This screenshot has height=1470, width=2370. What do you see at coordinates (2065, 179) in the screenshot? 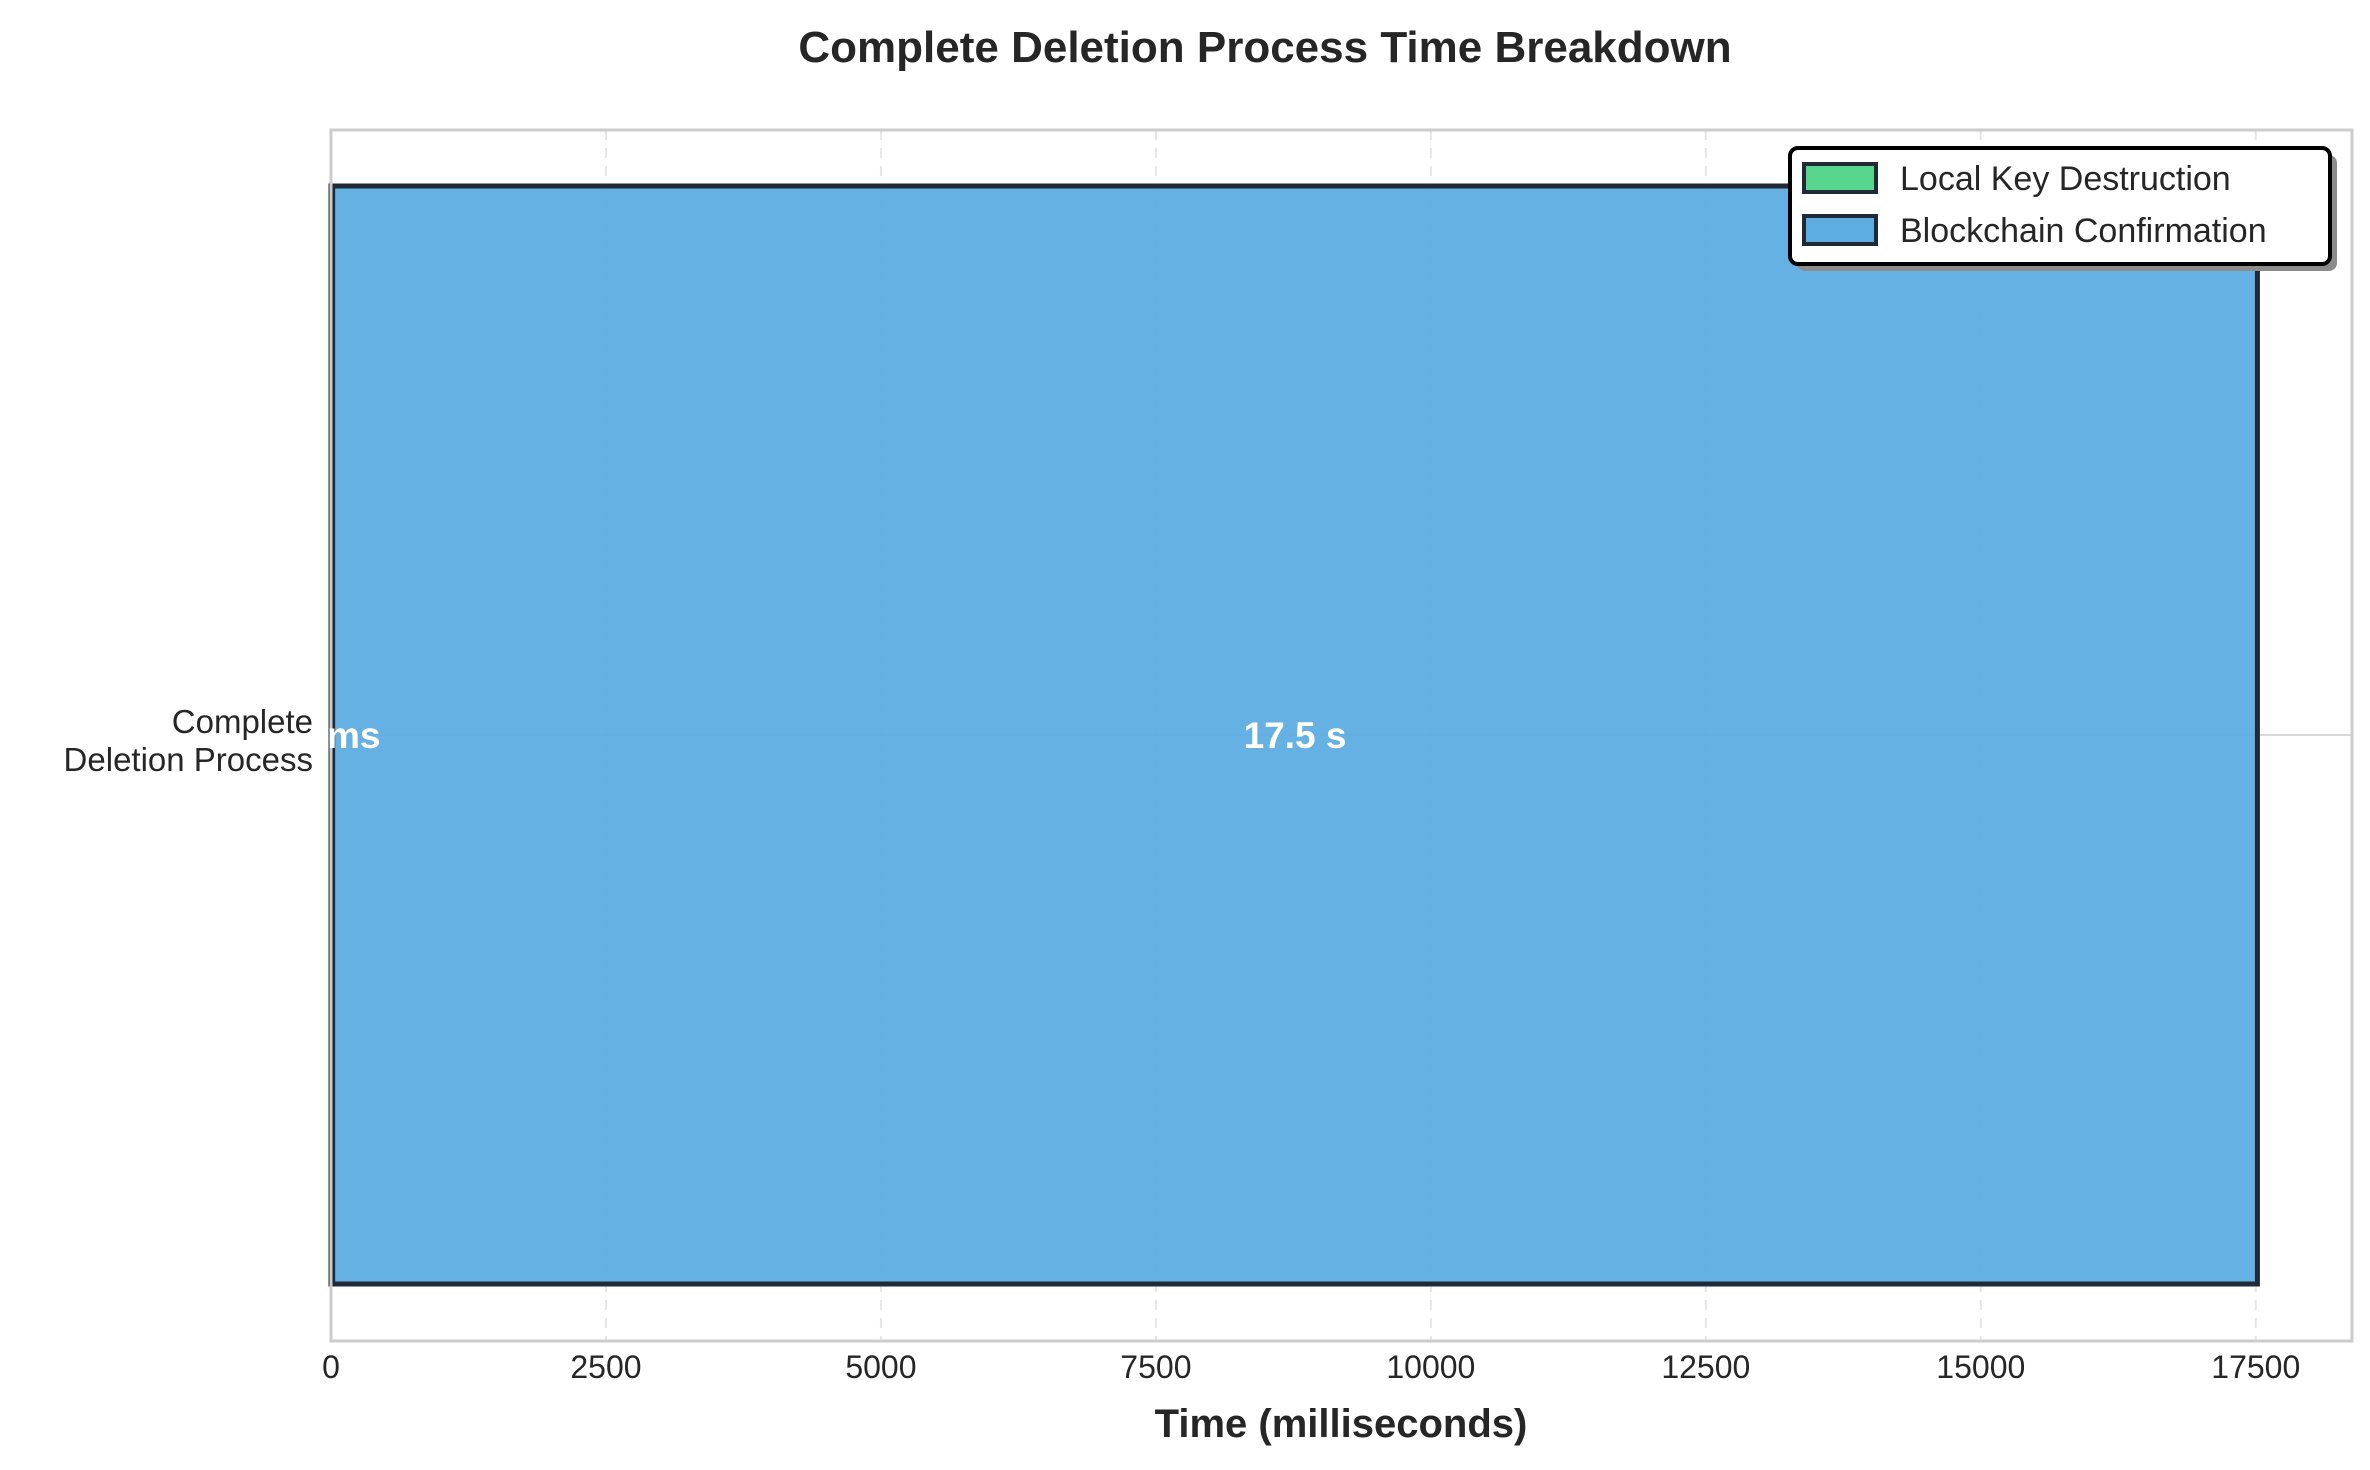
I see `legend-label: Local Key Destruction` at bounding box center [2065, 179].